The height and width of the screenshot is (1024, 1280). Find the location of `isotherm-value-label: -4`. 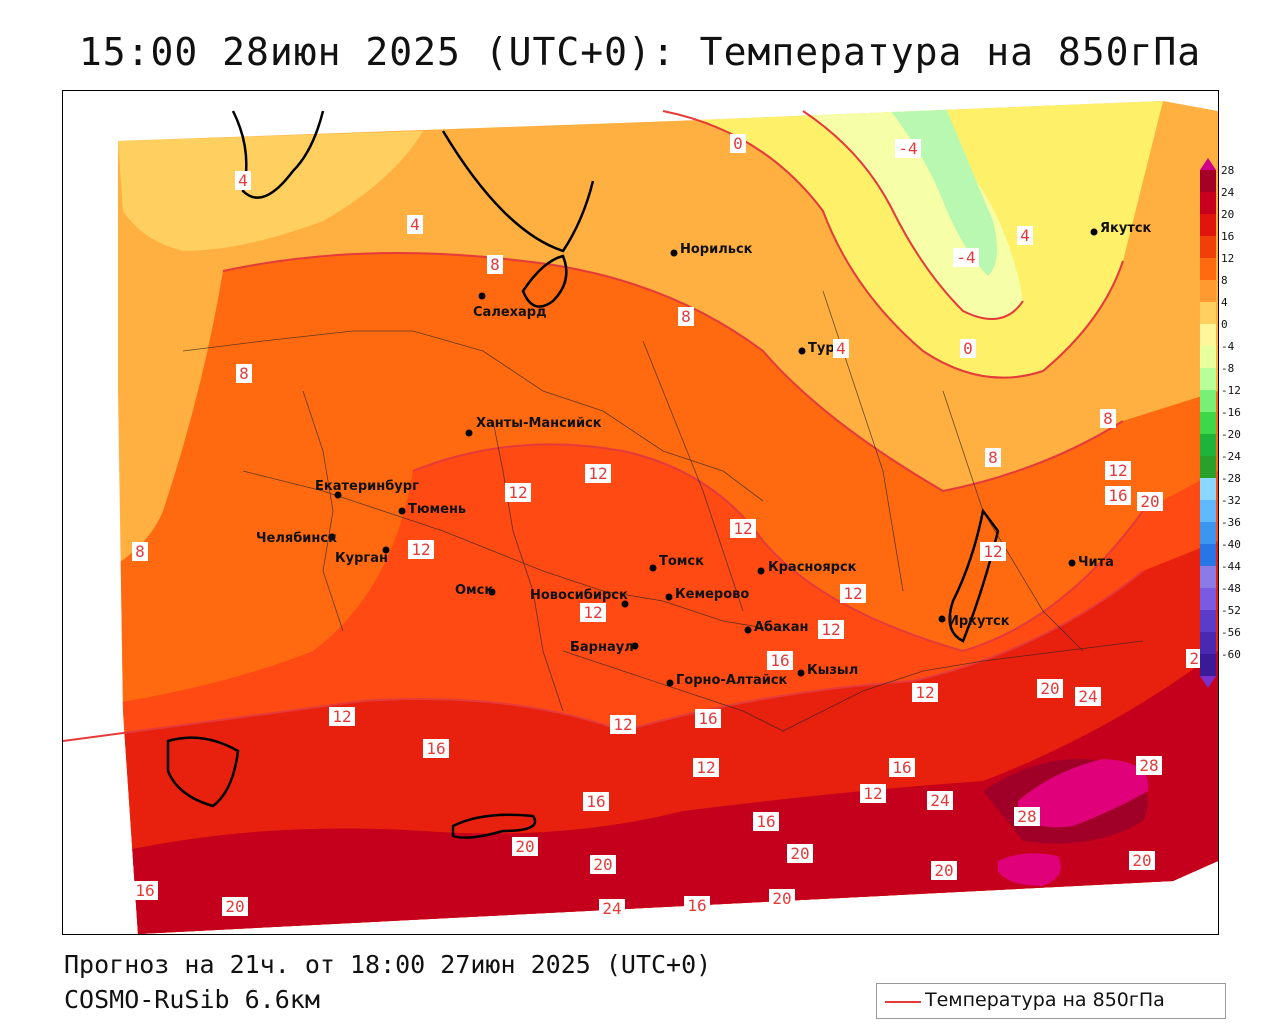

isotherm-value-label: -4 is located at coordinates (908, 148).